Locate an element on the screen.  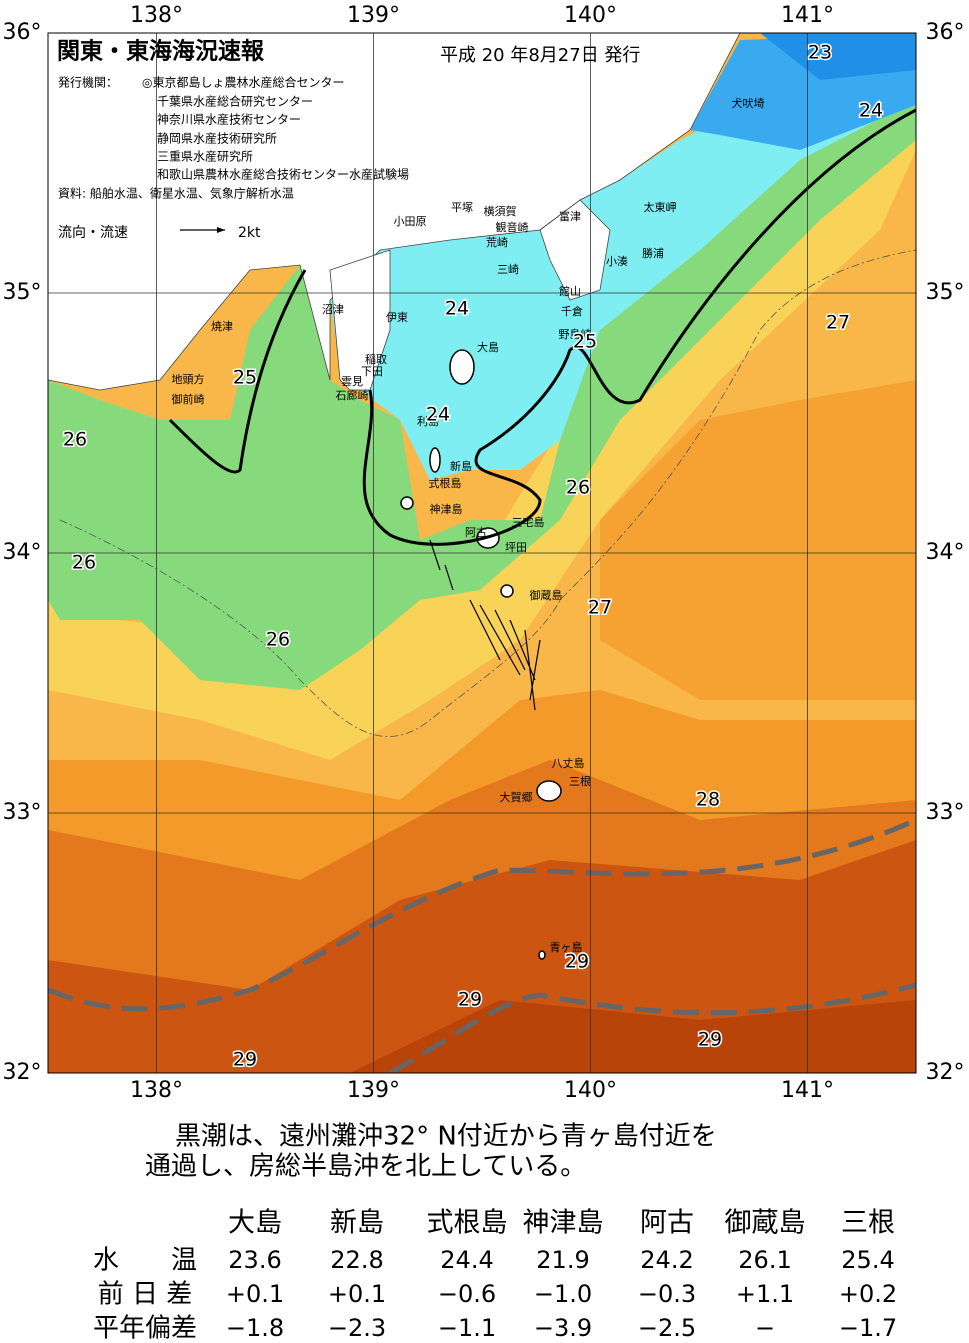
column-header: 式根島 is located at coordinates (467, 1223).